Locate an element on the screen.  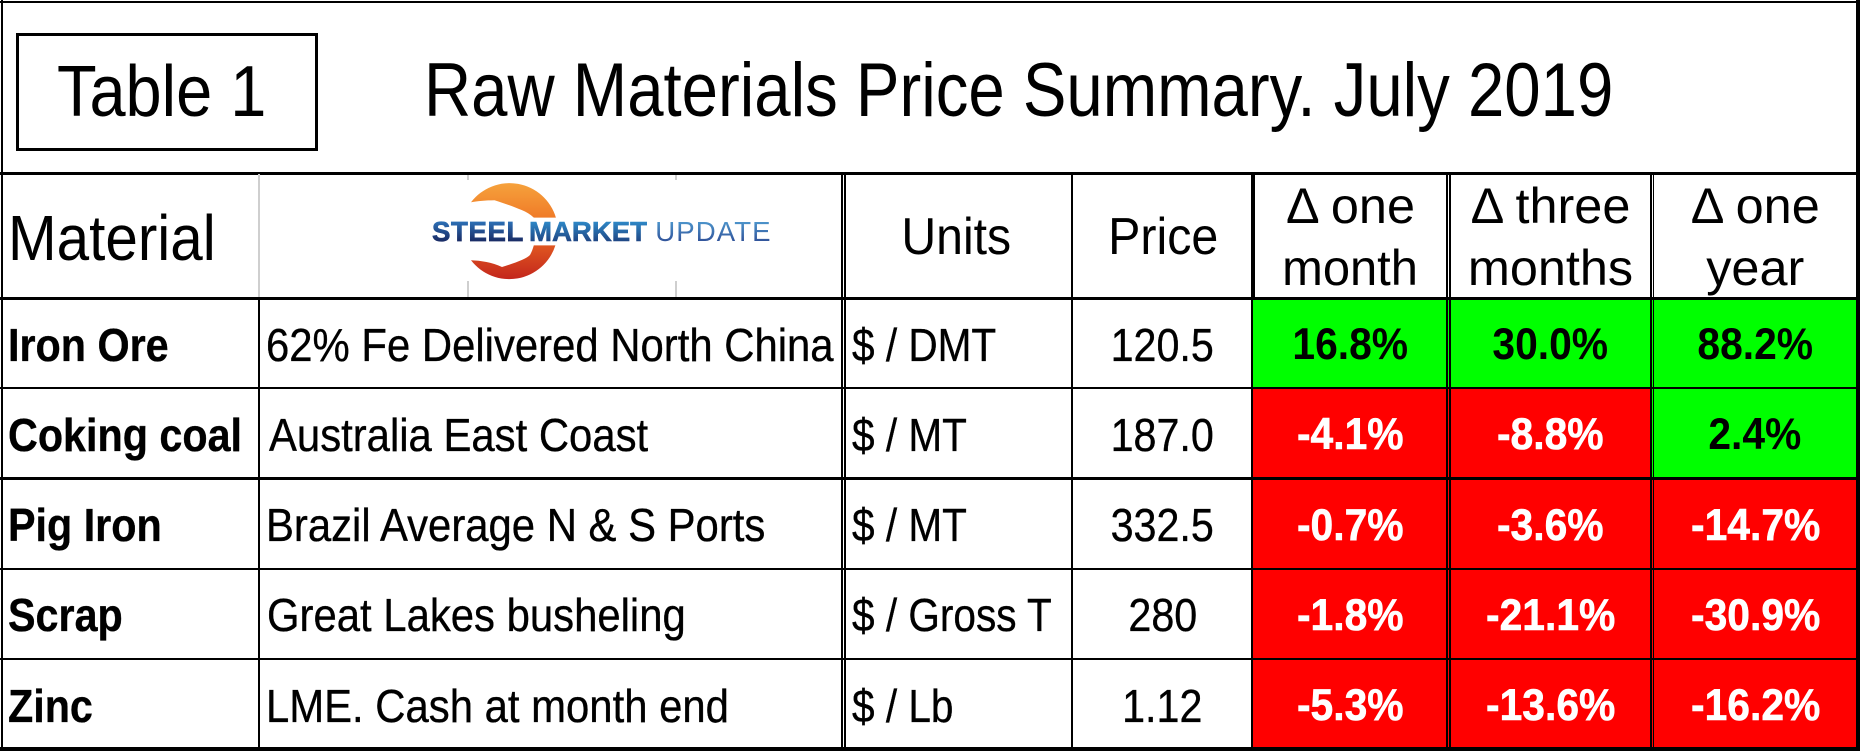
svg-text: MARKET is located at coordinates (588, 231).